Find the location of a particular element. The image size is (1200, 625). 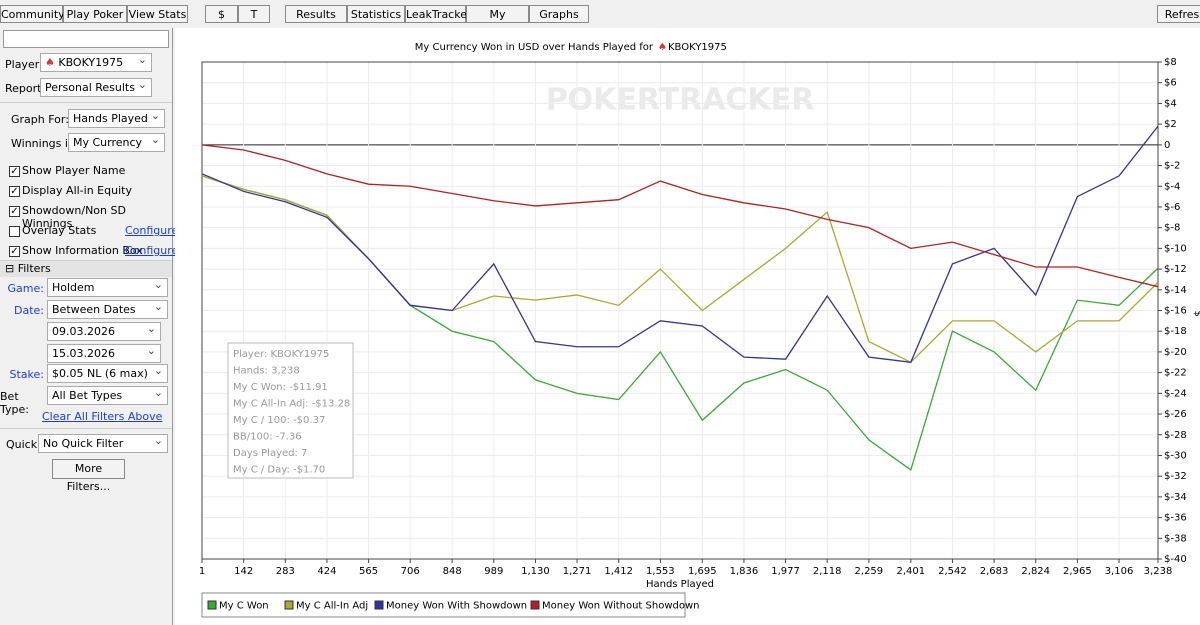

player-select: ♠ KBOKY1975 is located at coordinates (96, 61).